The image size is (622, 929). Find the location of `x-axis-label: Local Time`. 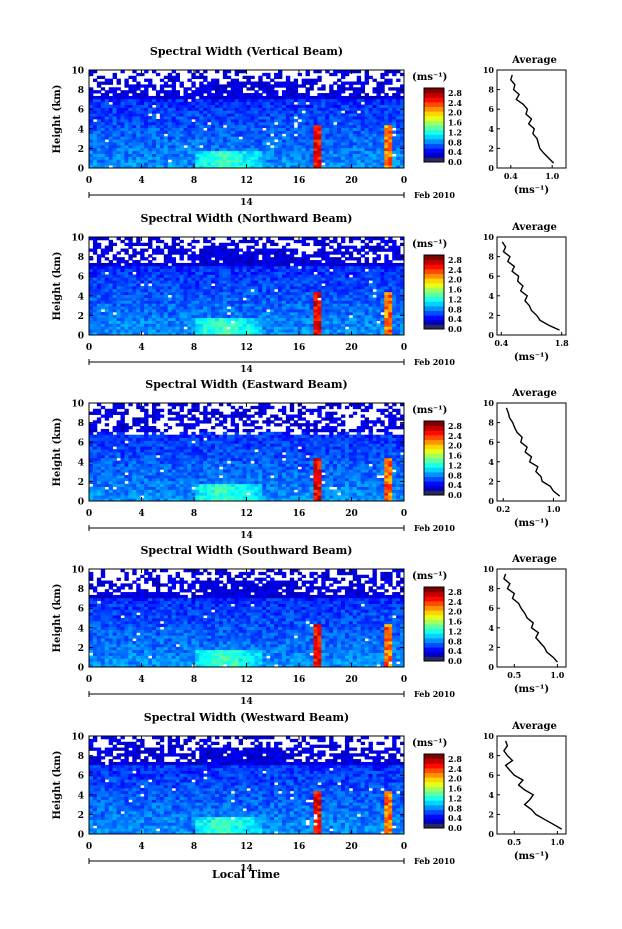

x-axis-label: Local Time is located at coordinates (246, 874).